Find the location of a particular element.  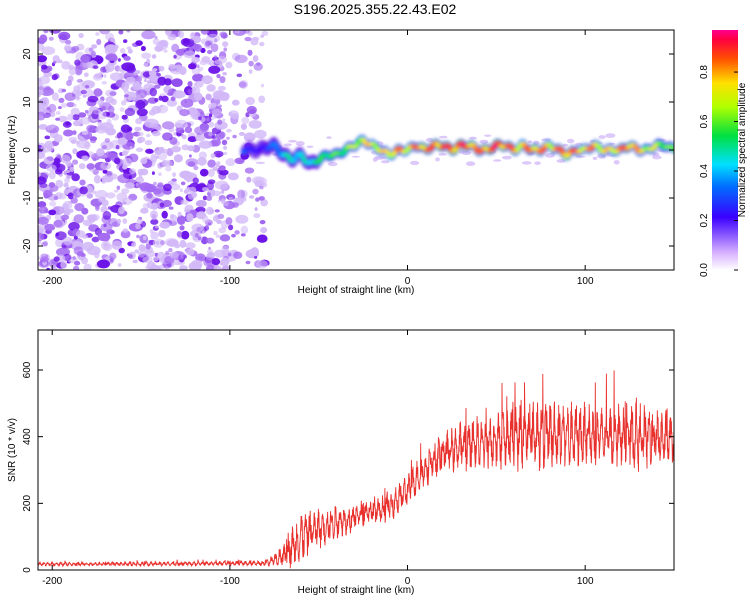

colorbar-tick-label: 0.0 is located at coordinates (704, 270).